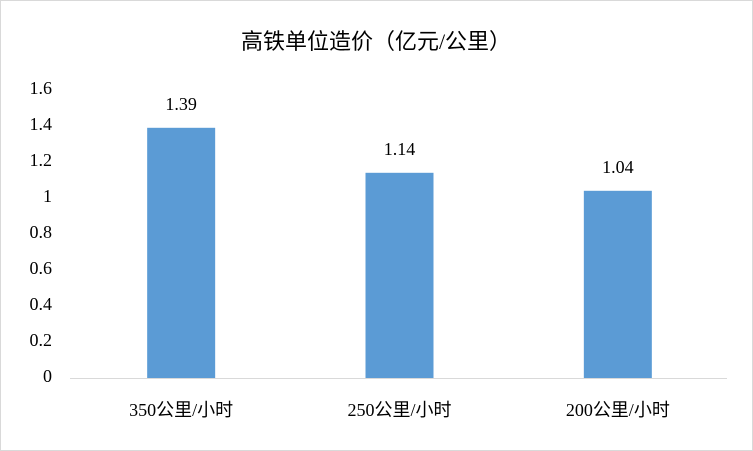  What do you see at coordinates (181, 410) in the screenshot?
I see `x-tick-label: 350公里/小时` at bounding box center [181, 410].